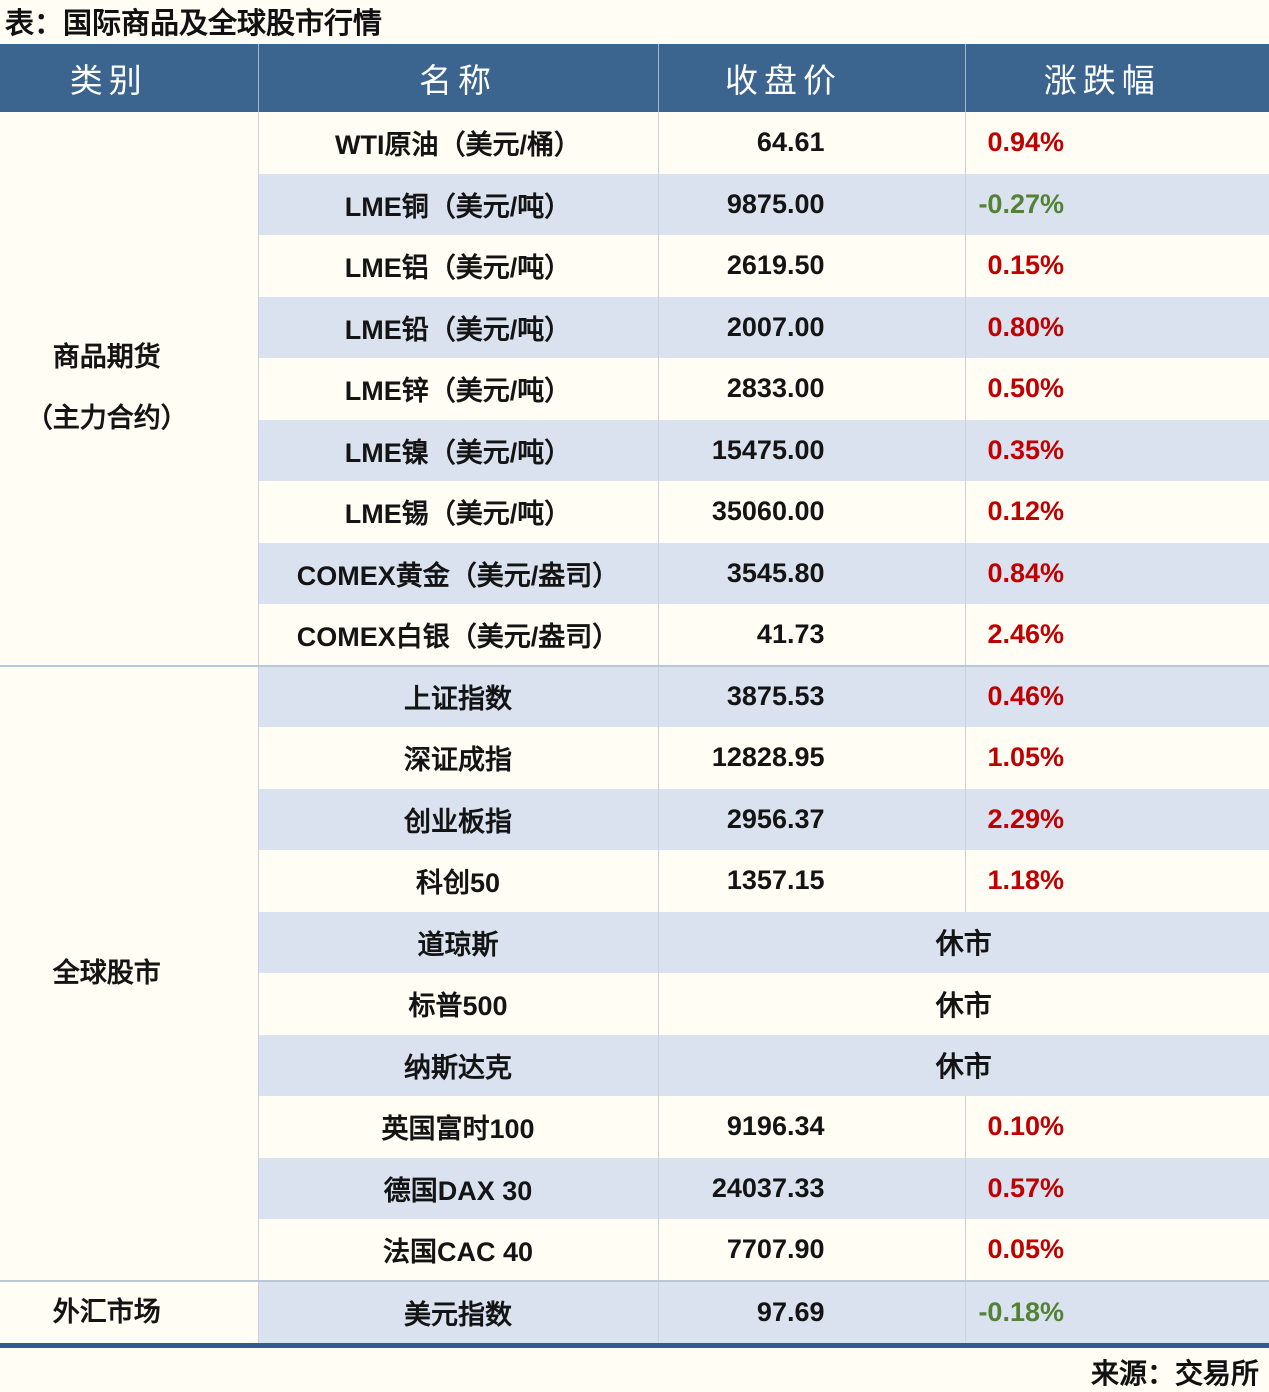  Describe the element at coordinates (457, 1065) in the screenshot. I see `instrument-name: 纳斯达克` at that location.